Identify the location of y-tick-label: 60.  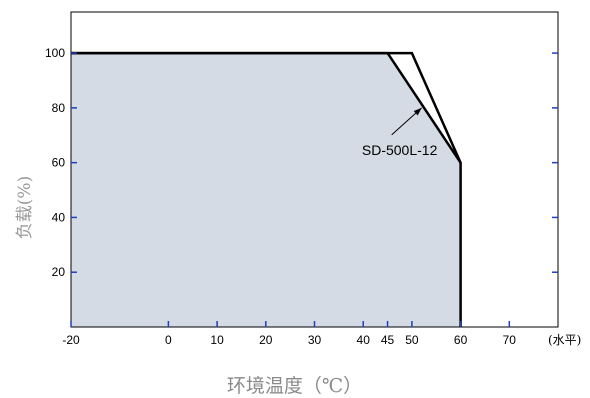
(59, 163).